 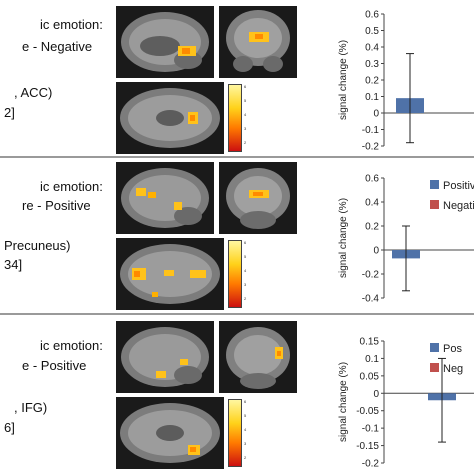 I want to click on panel-1-label-line-2: e - Negative, so click(x=57, y=46).